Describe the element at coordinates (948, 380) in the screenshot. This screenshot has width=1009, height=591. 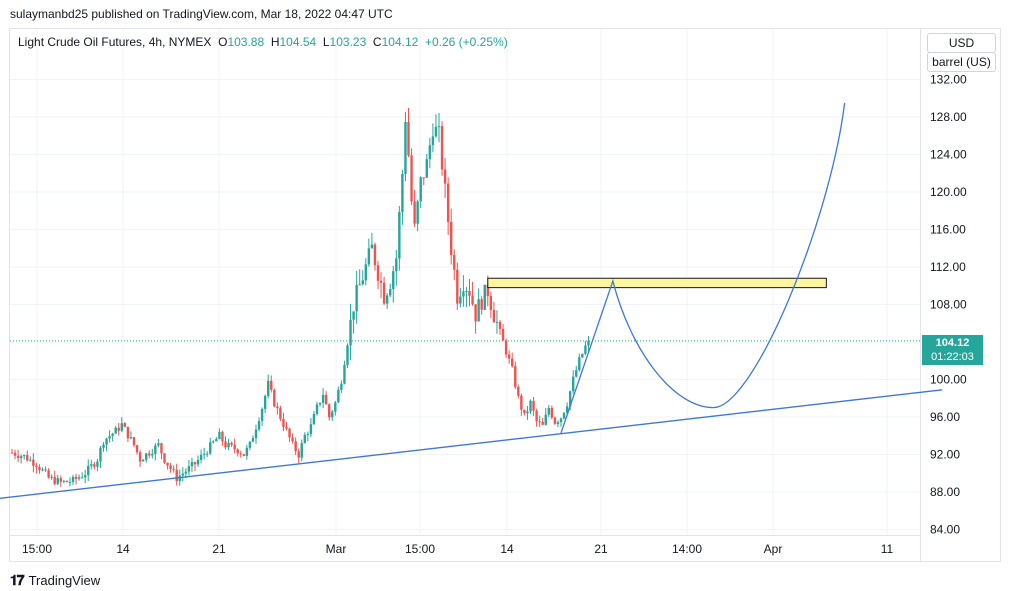
I see `price-tick-label: 100.00` at that location.